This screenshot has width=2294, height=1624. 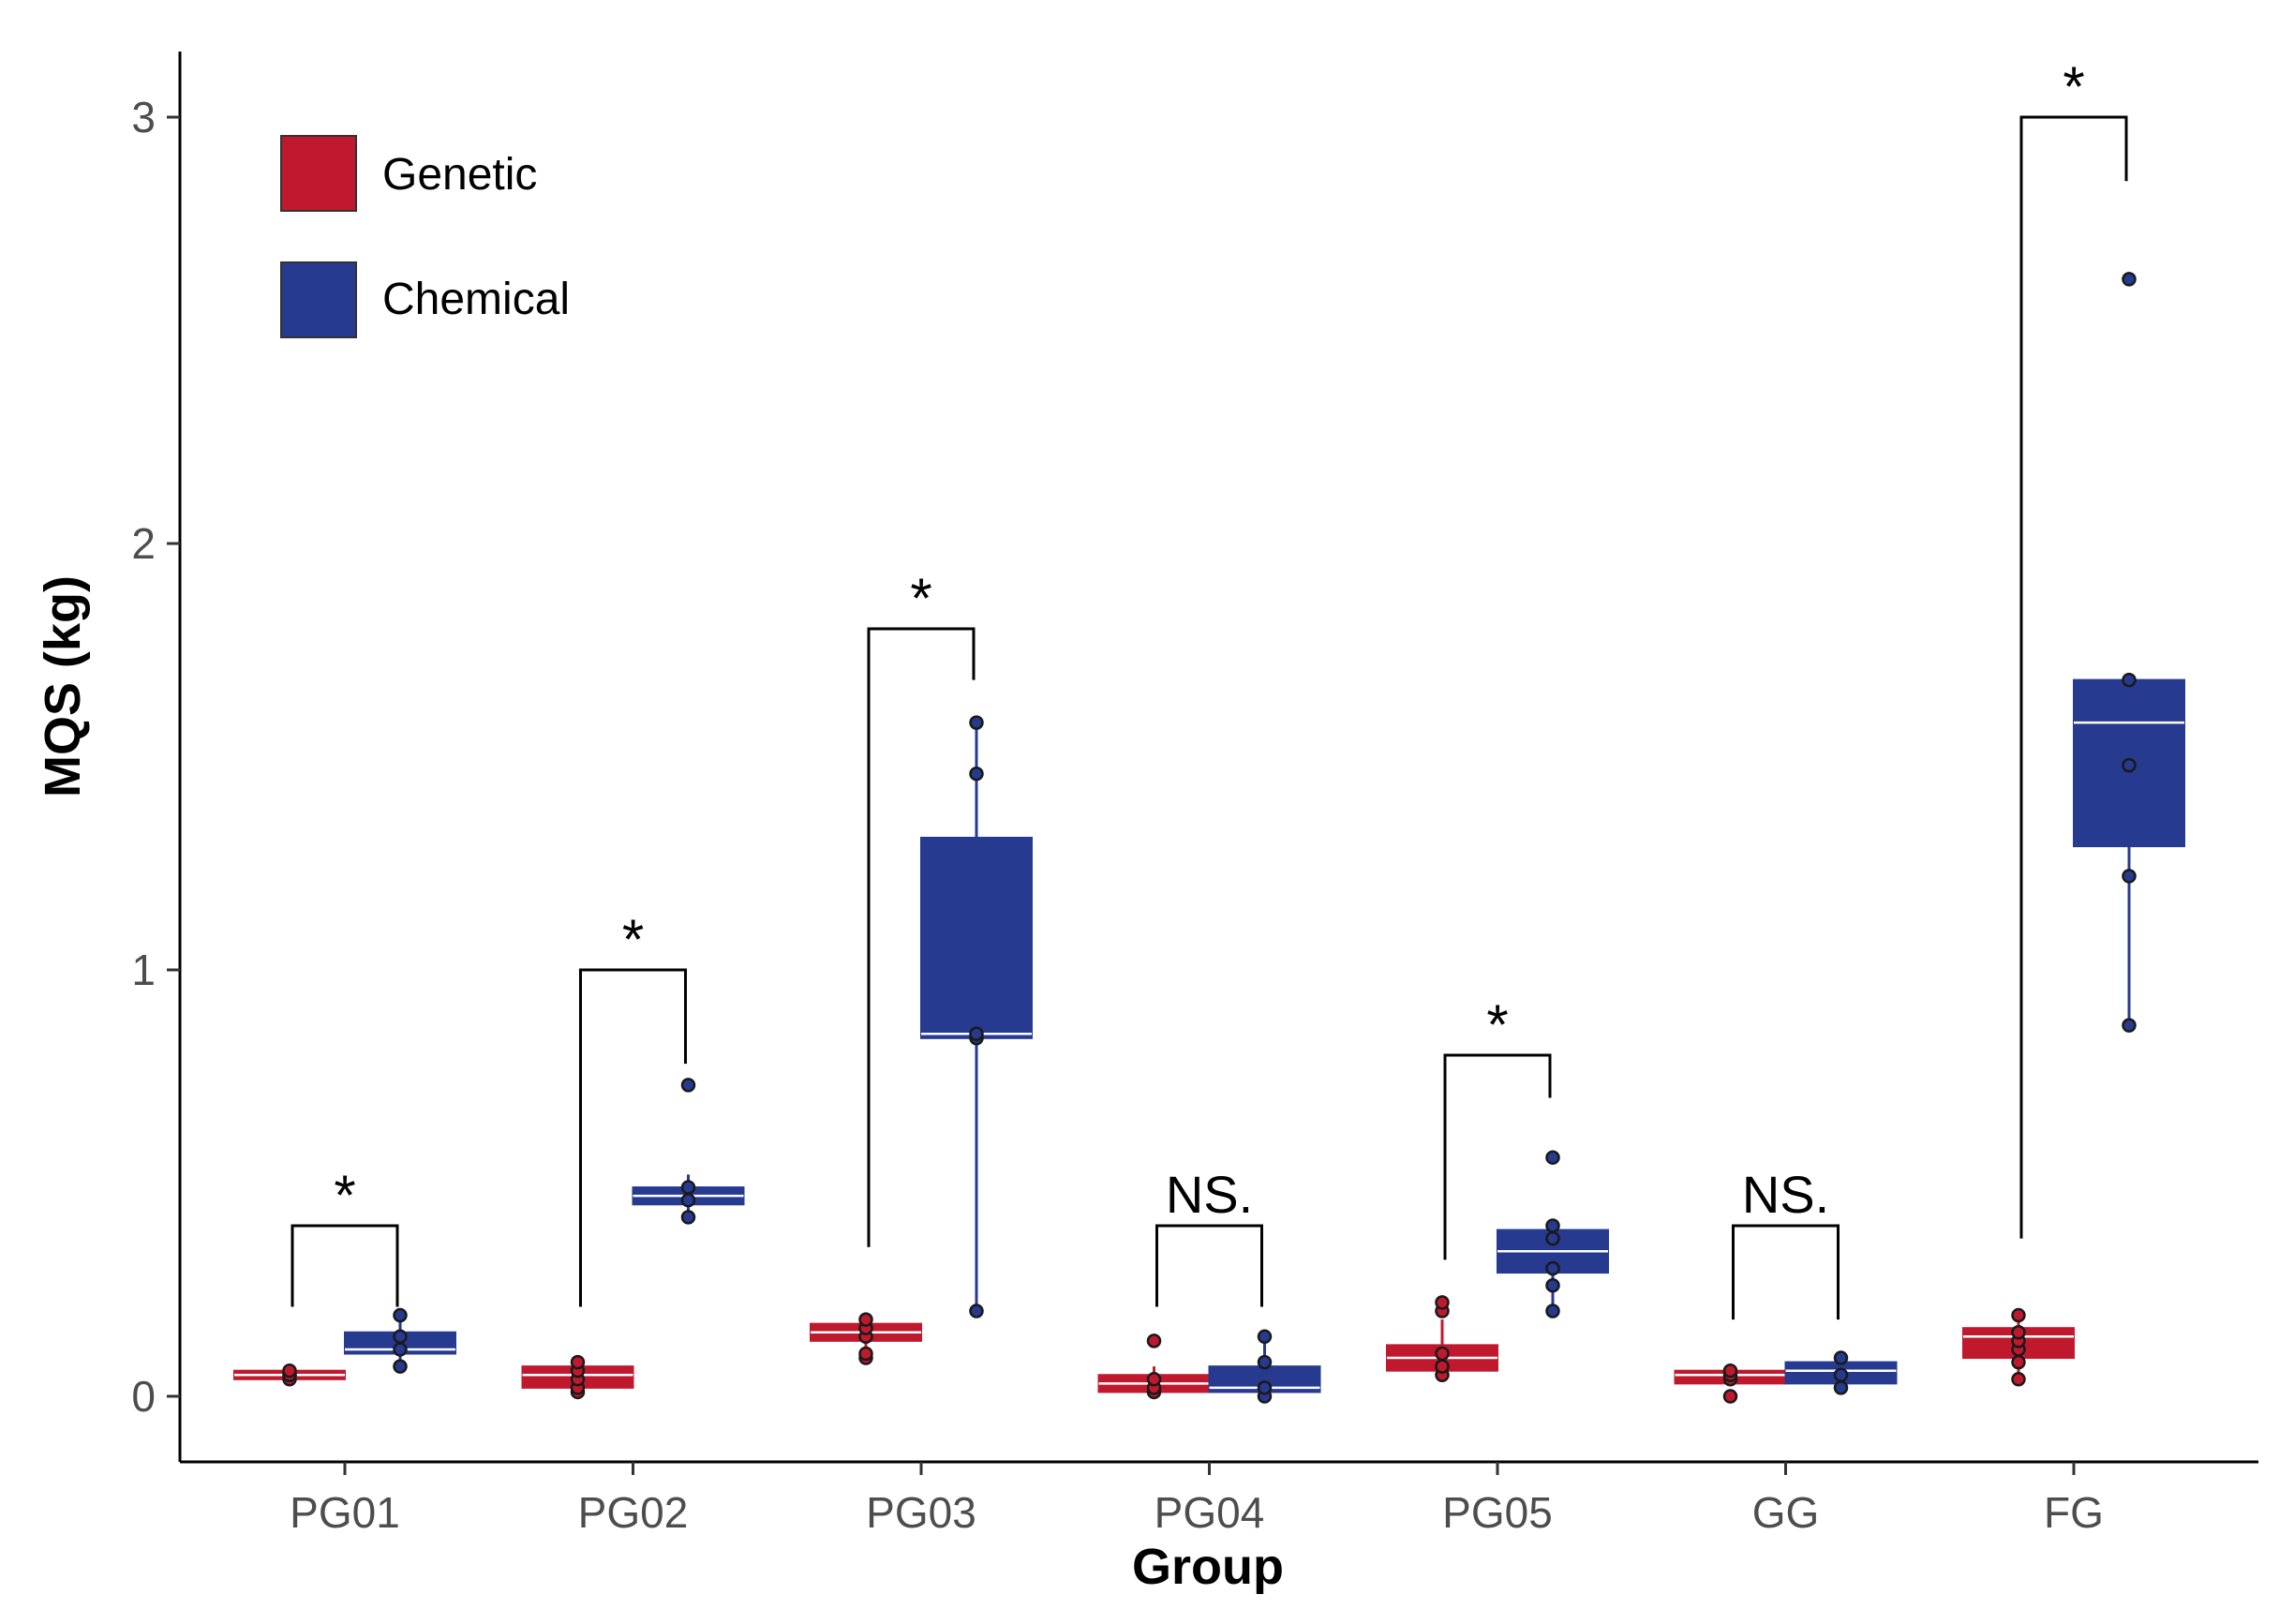 What do you see at coordinates (319, 300) in the screenshot?
I see `legend-swatch-chemical` at bounding box center [319, 300].